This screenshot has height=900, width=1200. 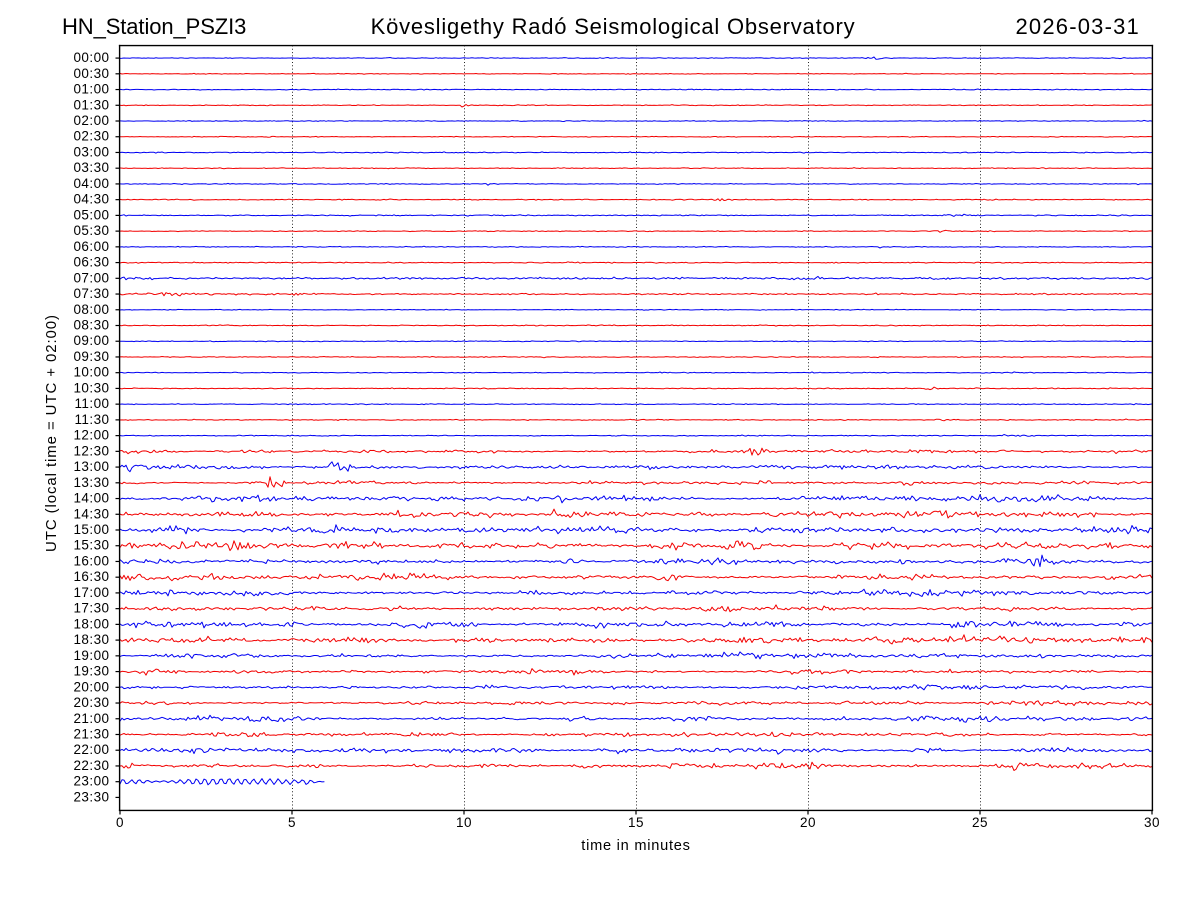 I want to click on svg-text: 22:30, so click(x=91, y=765).